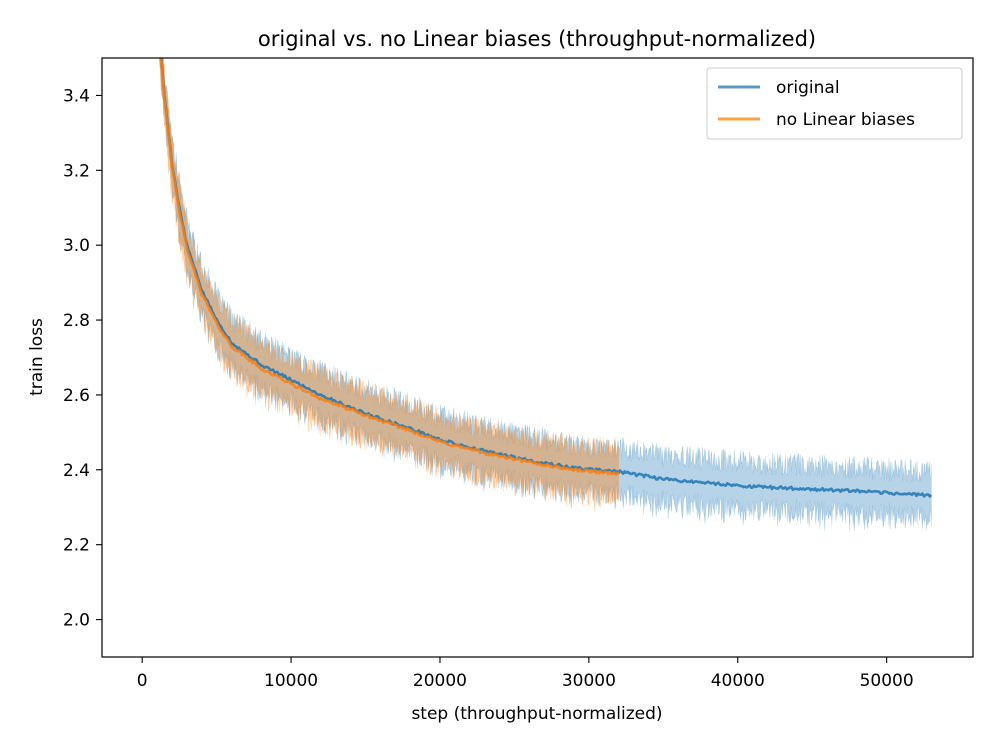  Describe the element at coordinates (887, 681) in the screenshot. I see `x-tick-label: 50000` at that location.